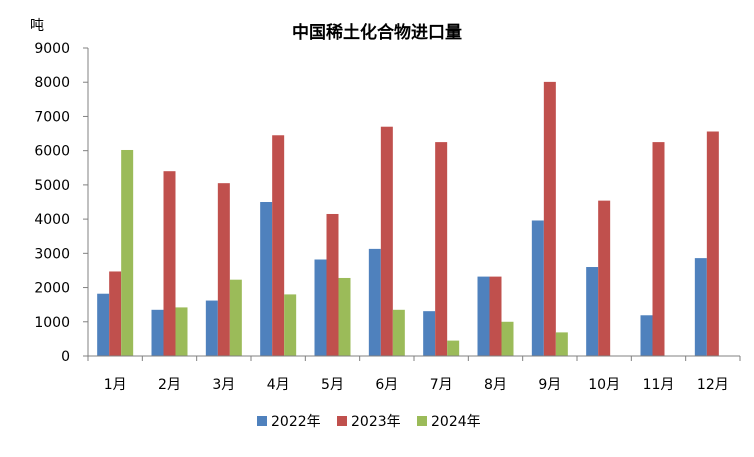 This screenshot has height=457, width=754. I want to click on bar-2022年-11月, so click(646, 335).